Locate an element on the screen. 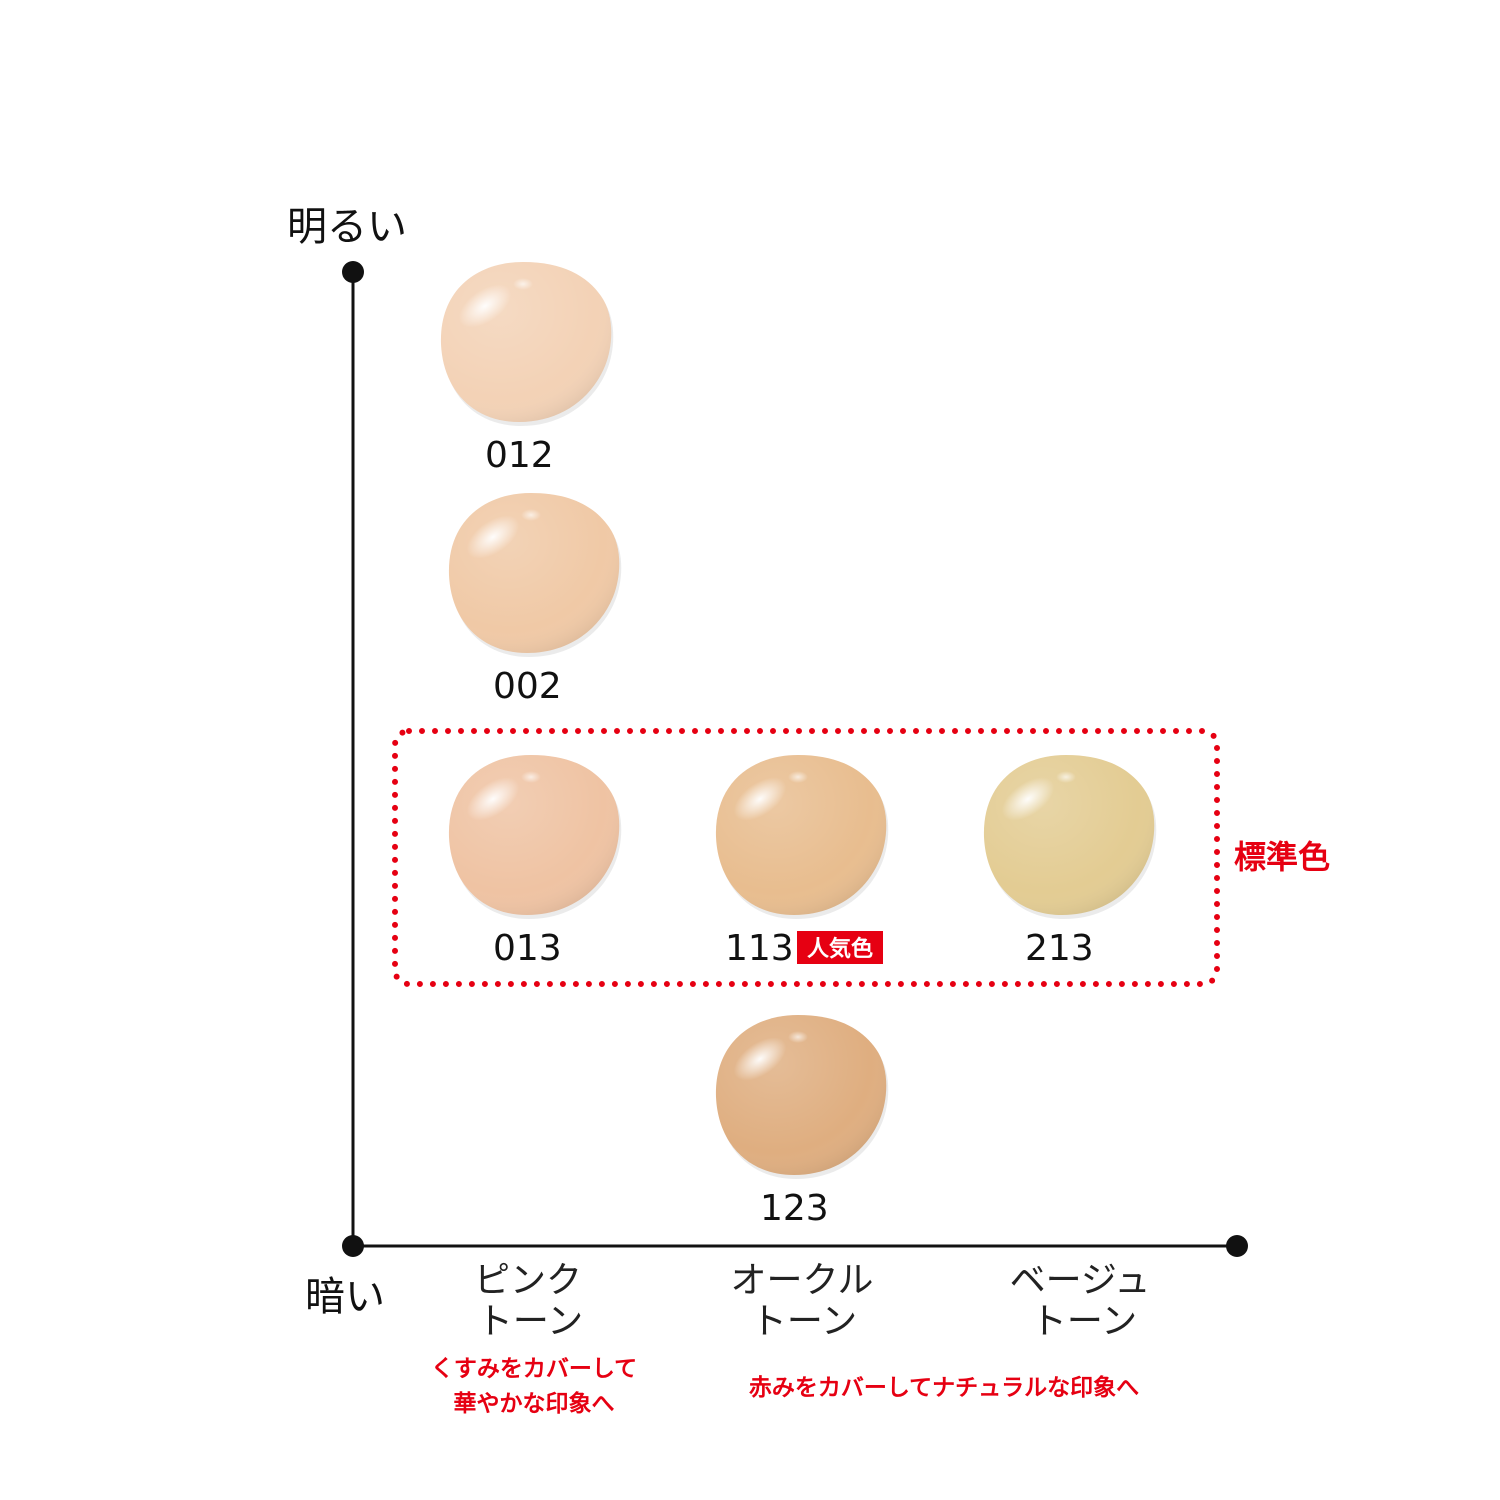 Image resolution: width=1500 pixels, height=1500 pixels. shade-label-012: 012 is located at coordinates (519, 455).